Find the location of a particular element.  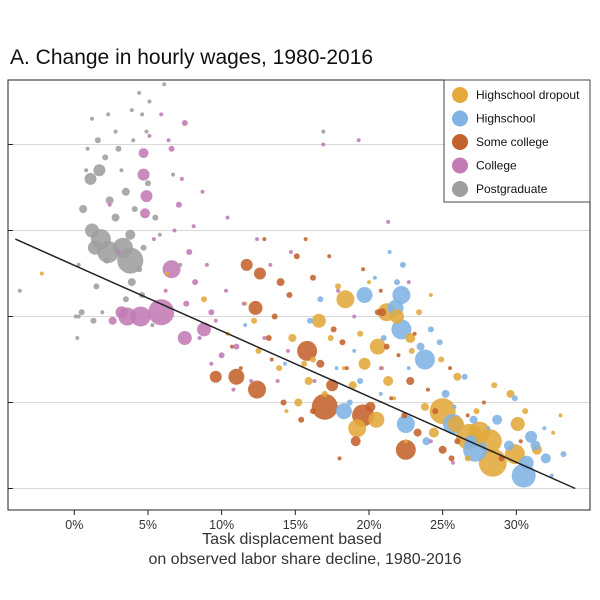

legend-label-highschool: Highschool is located at coordinates (505, 119).